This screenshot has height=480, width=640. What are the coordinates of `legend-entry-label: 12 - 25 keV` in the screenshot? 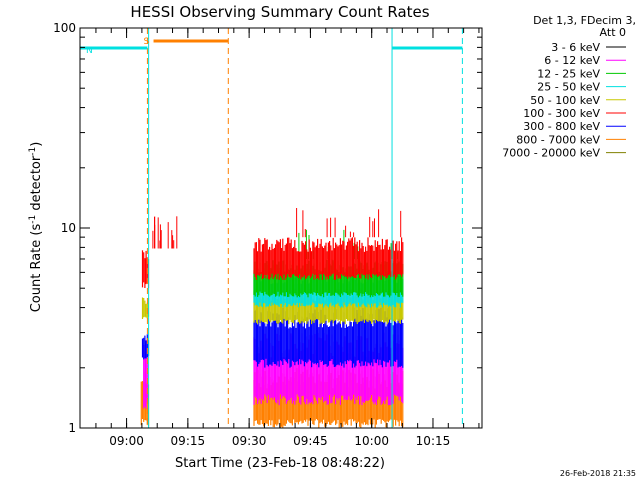 It's located at (568, 73).